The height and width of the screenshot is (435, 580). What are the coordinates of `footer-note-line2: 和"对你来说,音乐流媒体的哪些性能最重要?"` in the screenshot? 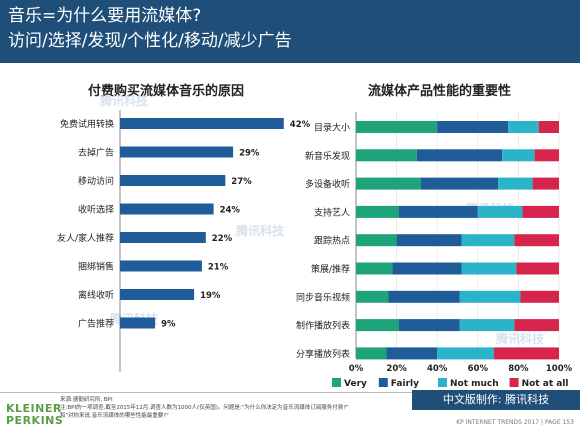 It's located at (114, 416).